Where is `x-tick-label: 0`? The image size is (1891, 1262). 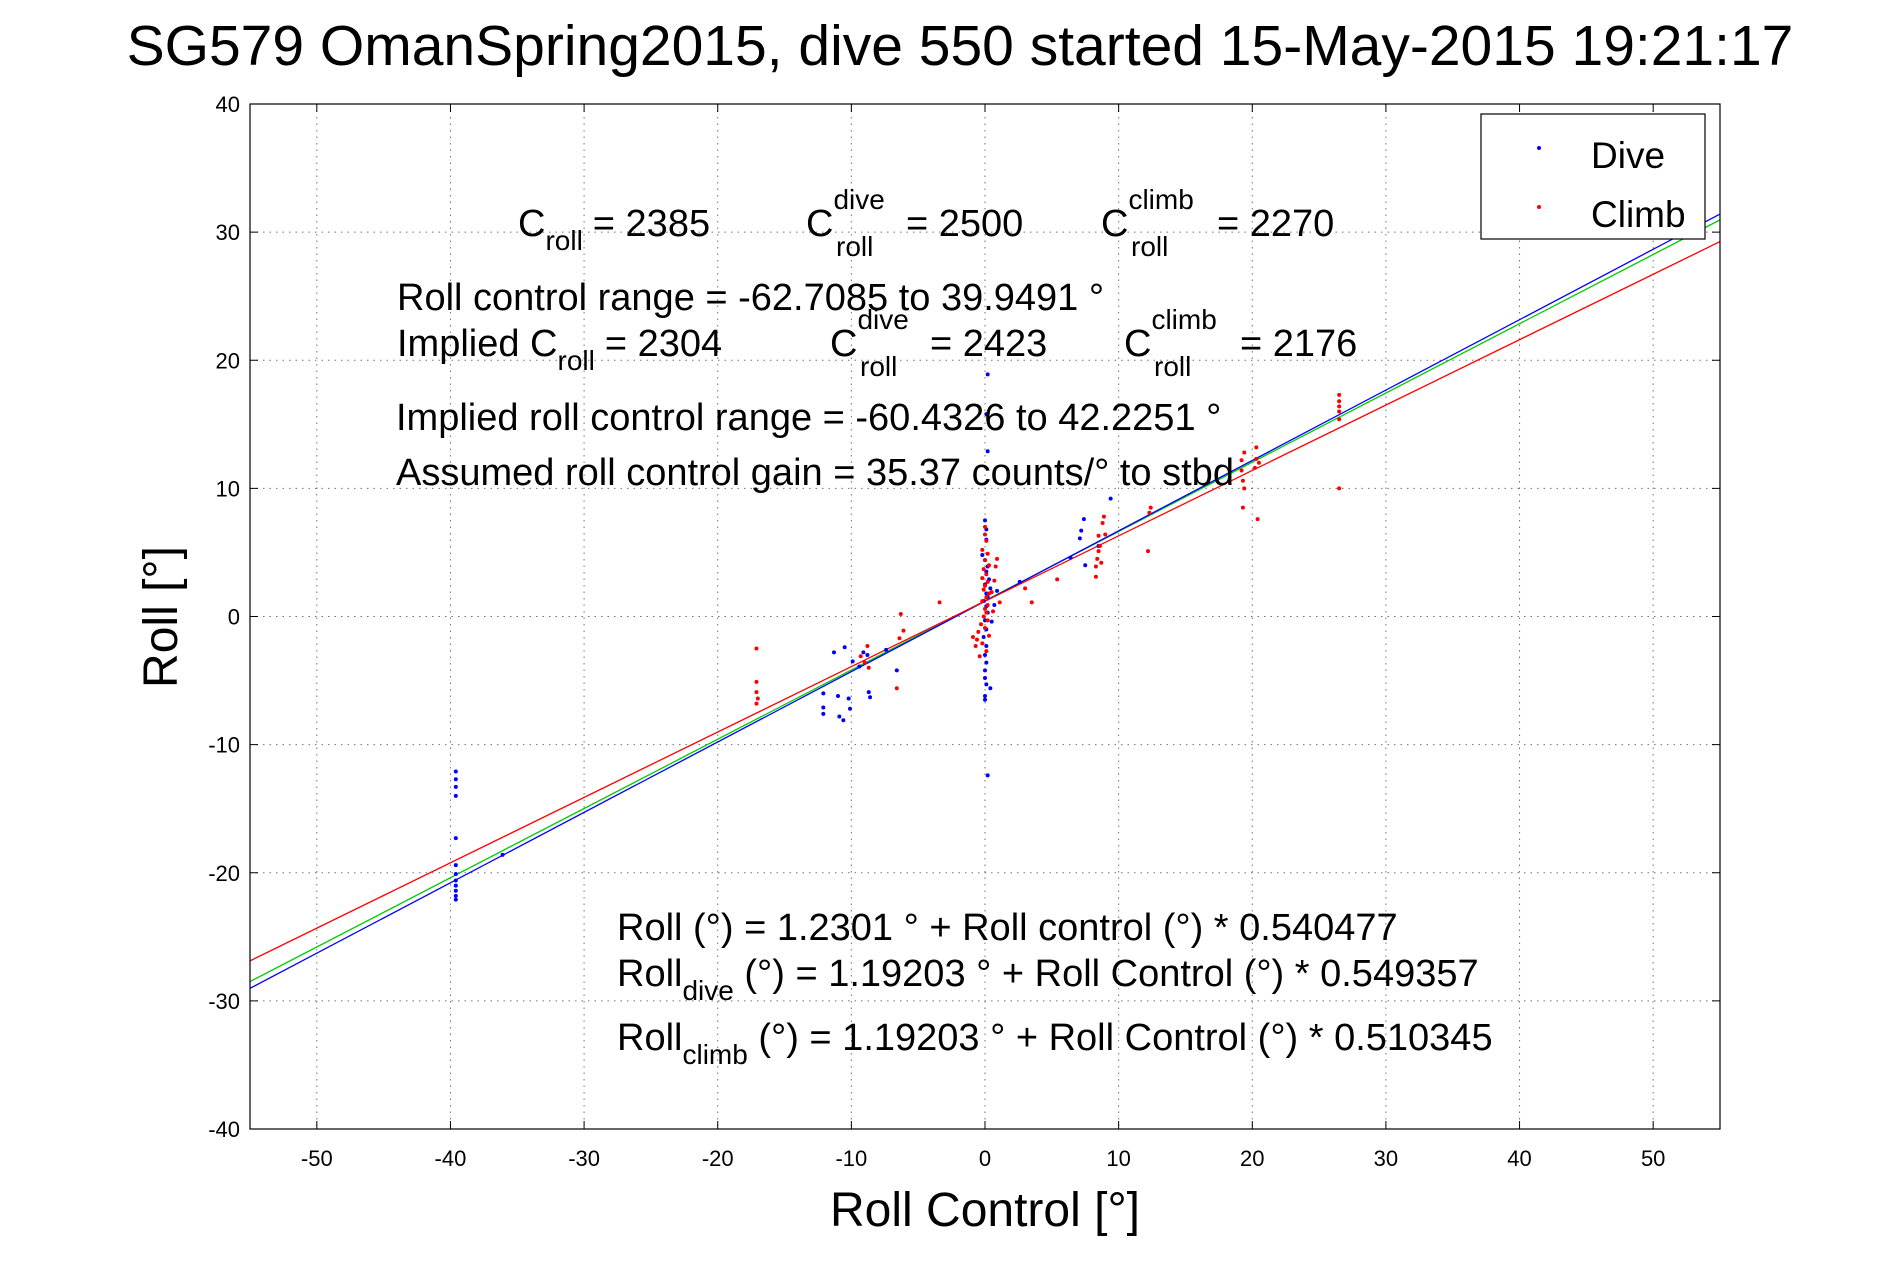 x-tick-label: 0 is located at coordinates (985, 1158).